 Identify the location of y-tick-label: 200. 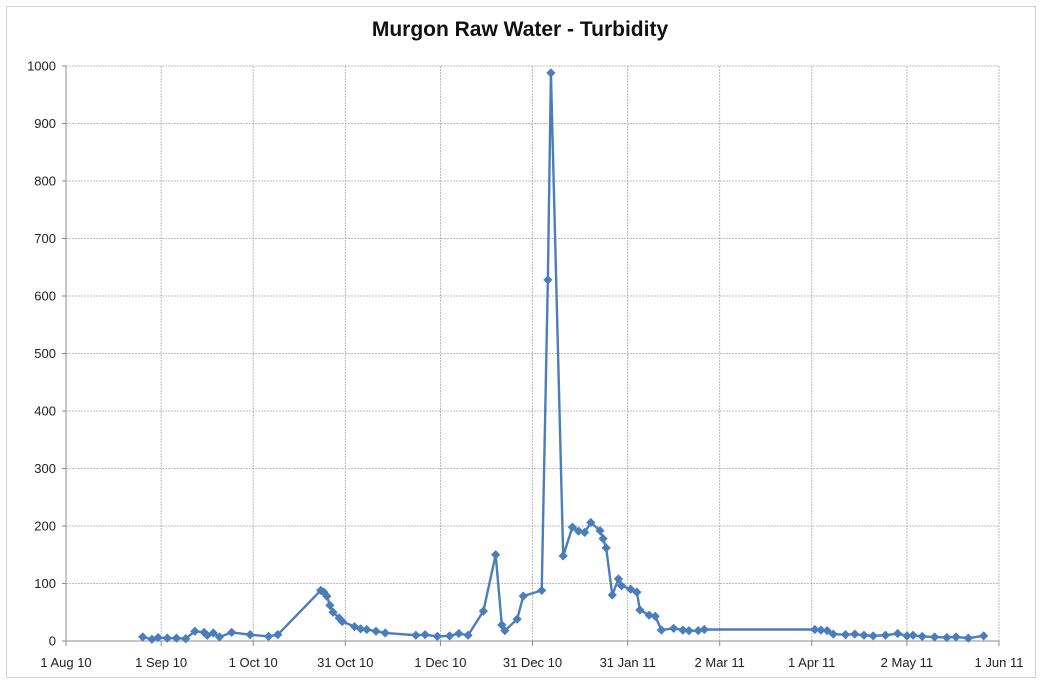
(45, 526).